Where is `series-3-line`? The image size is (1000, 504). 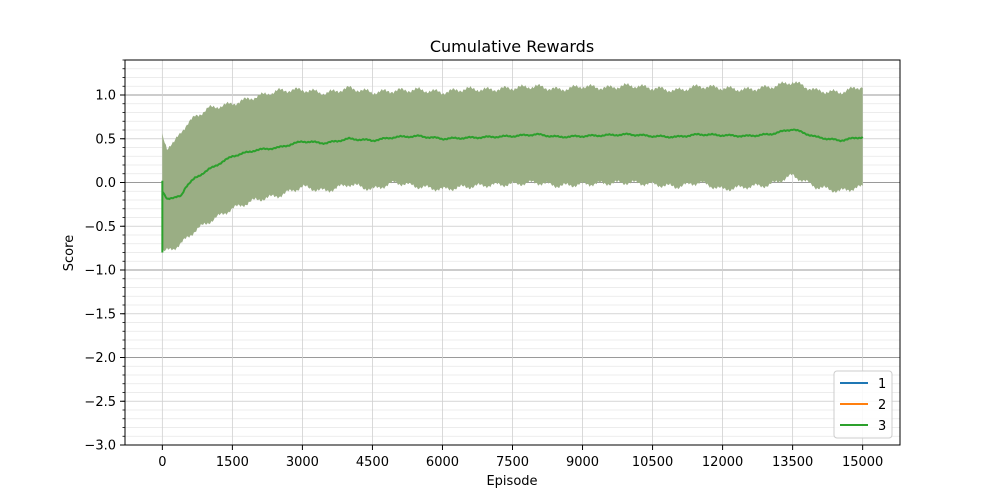 series-3-line is located at coordinates (512, 164).